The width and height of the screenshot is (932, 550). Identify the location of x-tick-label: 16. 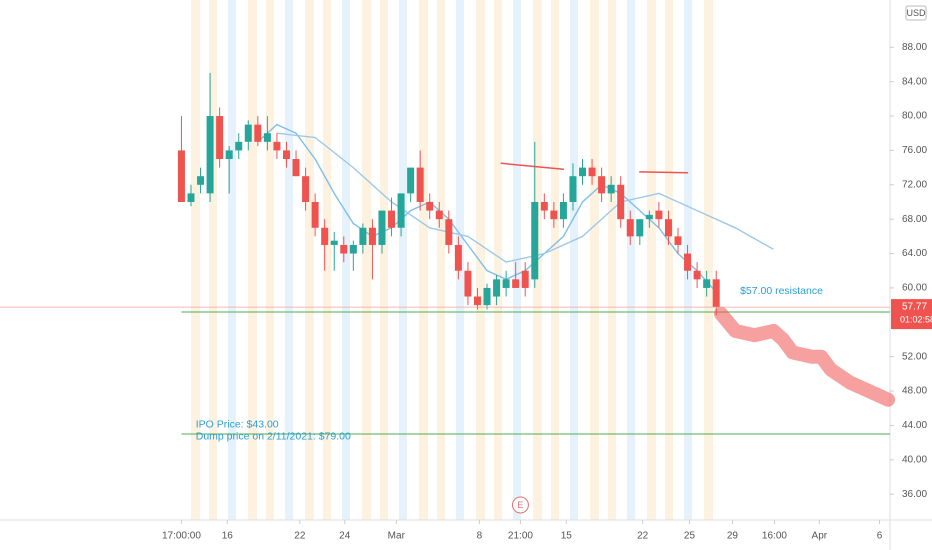
(228, 536).